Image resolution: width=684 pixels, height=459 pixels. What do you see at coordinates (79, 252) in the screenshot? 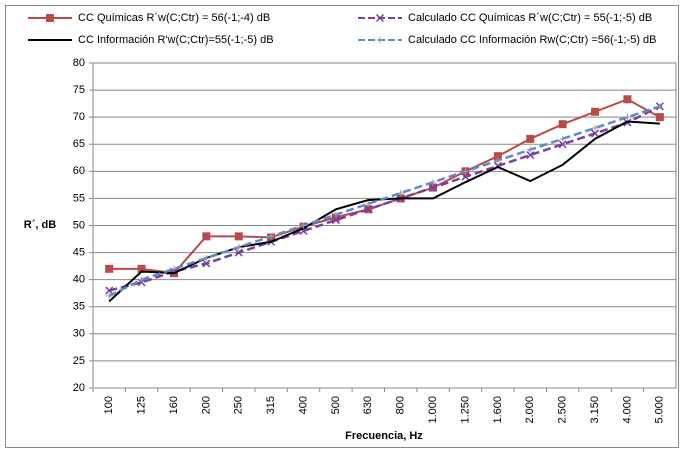
I see `y-tick-label: 45` at bounding box center [79, 252].